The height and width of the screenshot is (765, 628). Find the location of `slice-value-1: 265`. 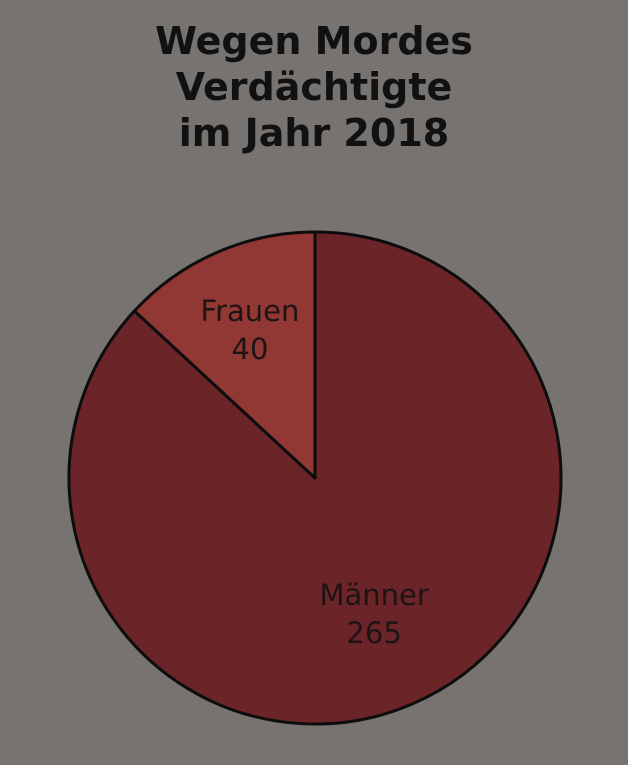

slice-value-1: 265 is located at coordinates (373, 633).